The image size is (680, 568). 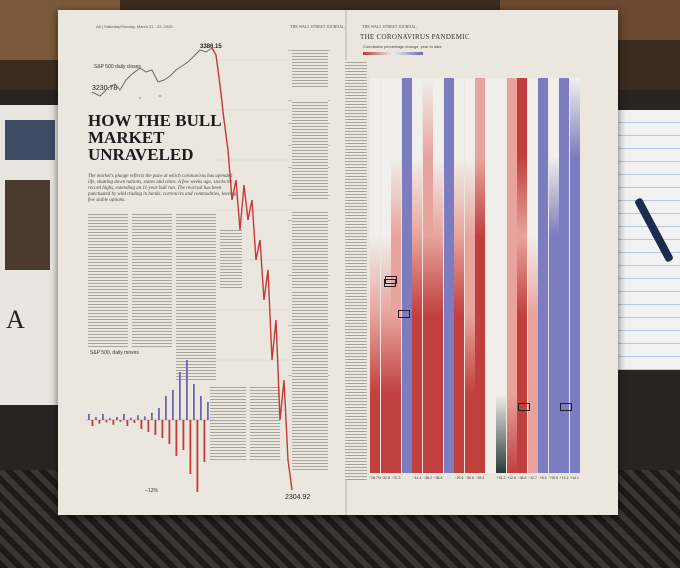 I want to click on newspaper-photo, so click(x=27, y=225).